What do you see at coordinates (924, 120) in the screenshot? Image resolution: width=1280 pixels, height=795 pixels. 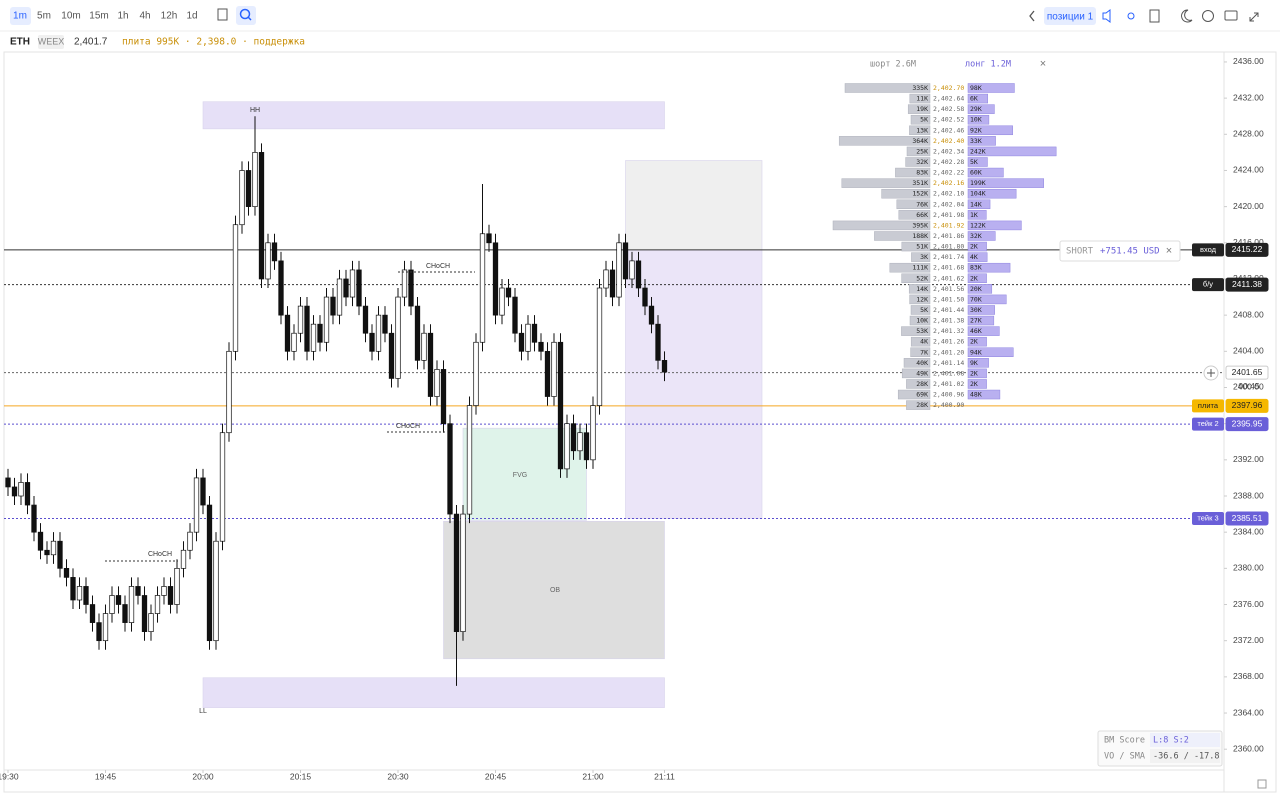 I see `bid-size: 5K` at bounding box center [924, 120].